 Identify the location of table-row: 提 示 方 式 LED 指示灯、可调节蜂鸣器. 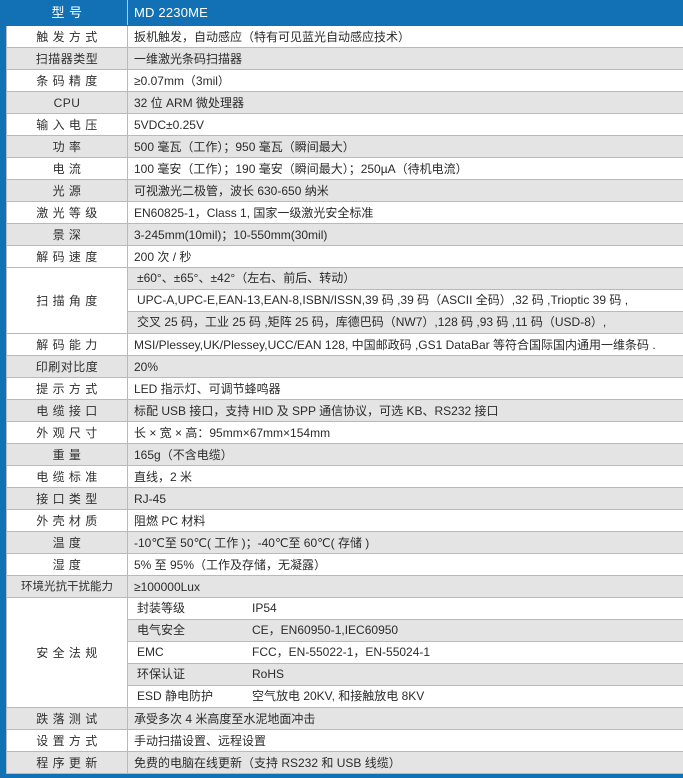
(345, 389).